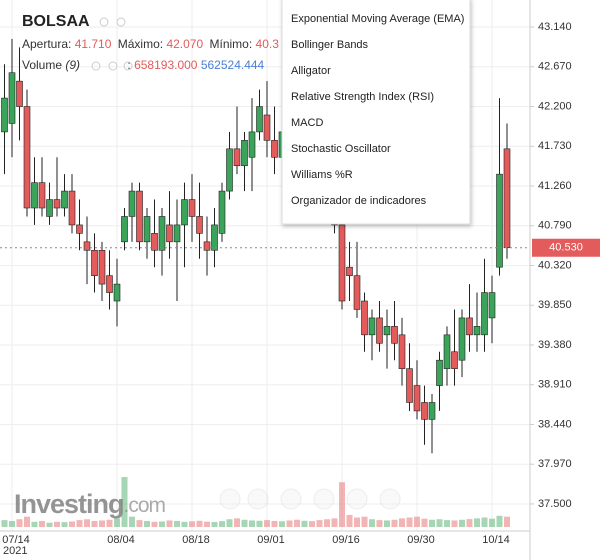  What do you see at coordinates (359, 201) in the screenshot?
I see `menu-item: Organizador de indicadores` at bounding box center [359, 201].